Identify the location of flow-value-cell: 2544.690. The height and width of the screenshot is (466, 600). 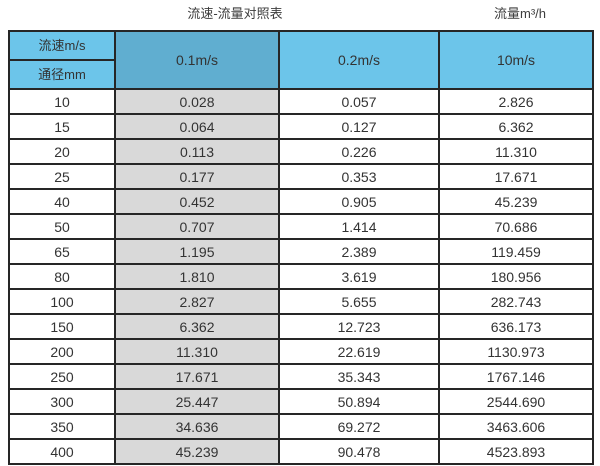
(516, 401).